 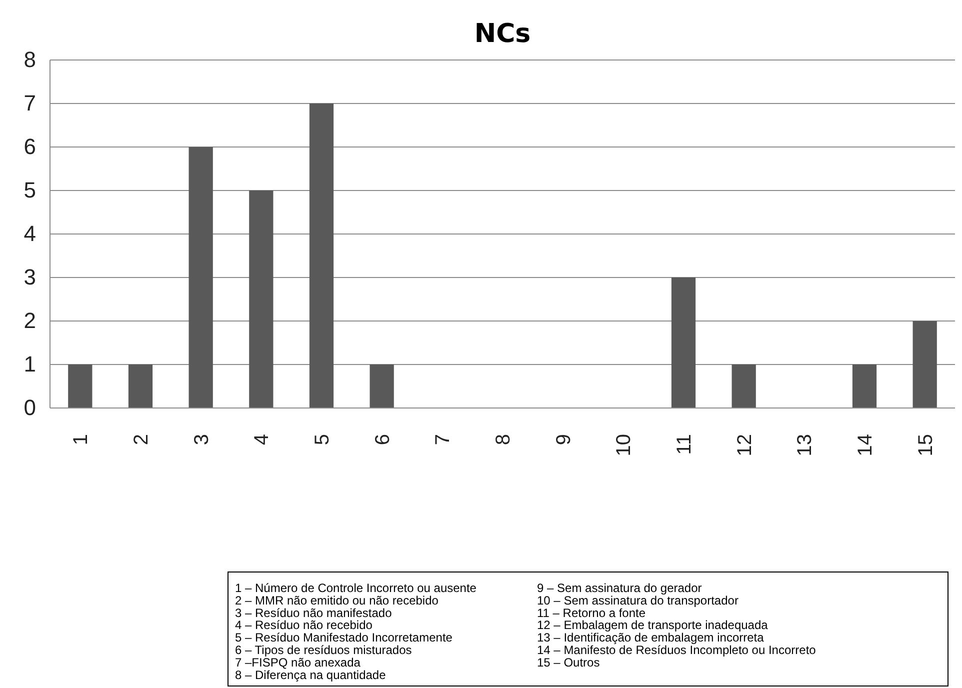 I want to click on x-tick-label: 2, so click(x=141, y=440).